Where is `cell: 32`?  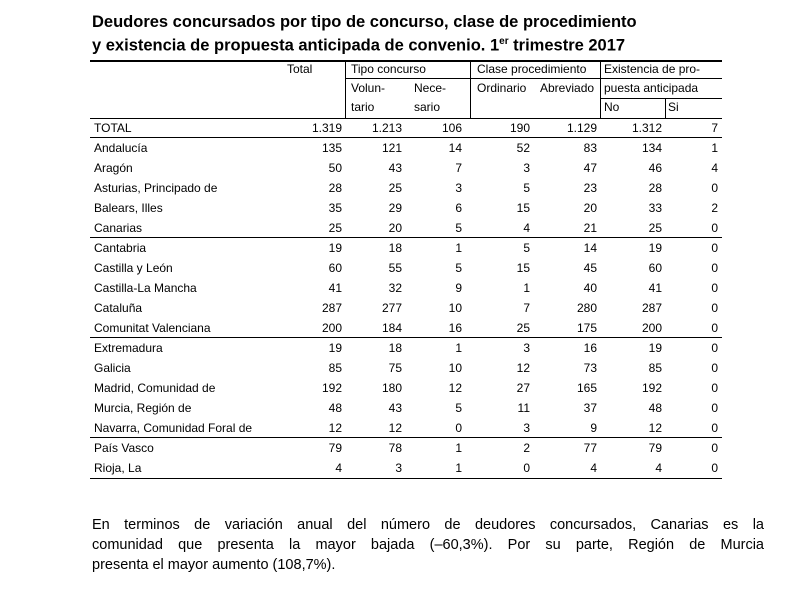 cell: 32 is located at coordinates (395, 288).